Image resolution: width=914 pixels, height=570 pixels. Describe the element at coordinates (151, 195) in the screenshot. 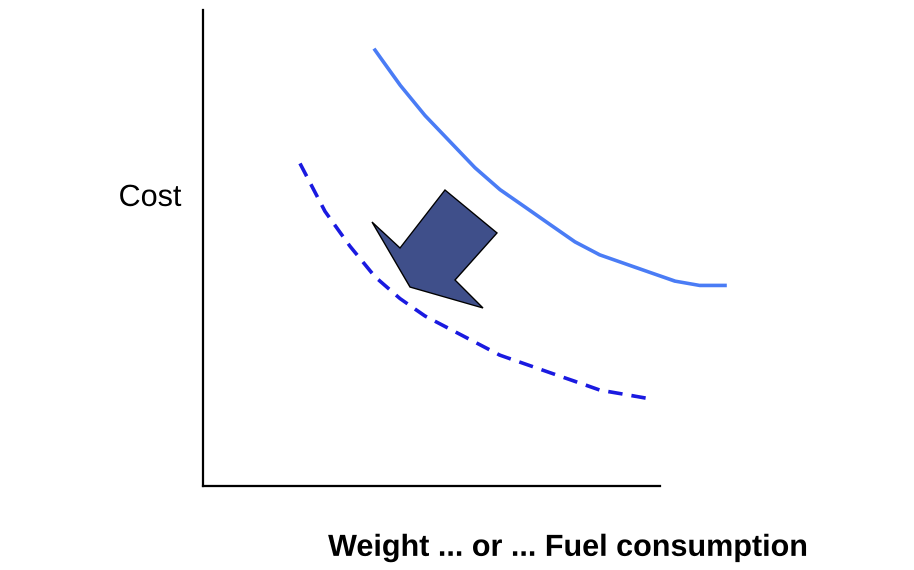

I see `y-axis-title: Cost` at that location.